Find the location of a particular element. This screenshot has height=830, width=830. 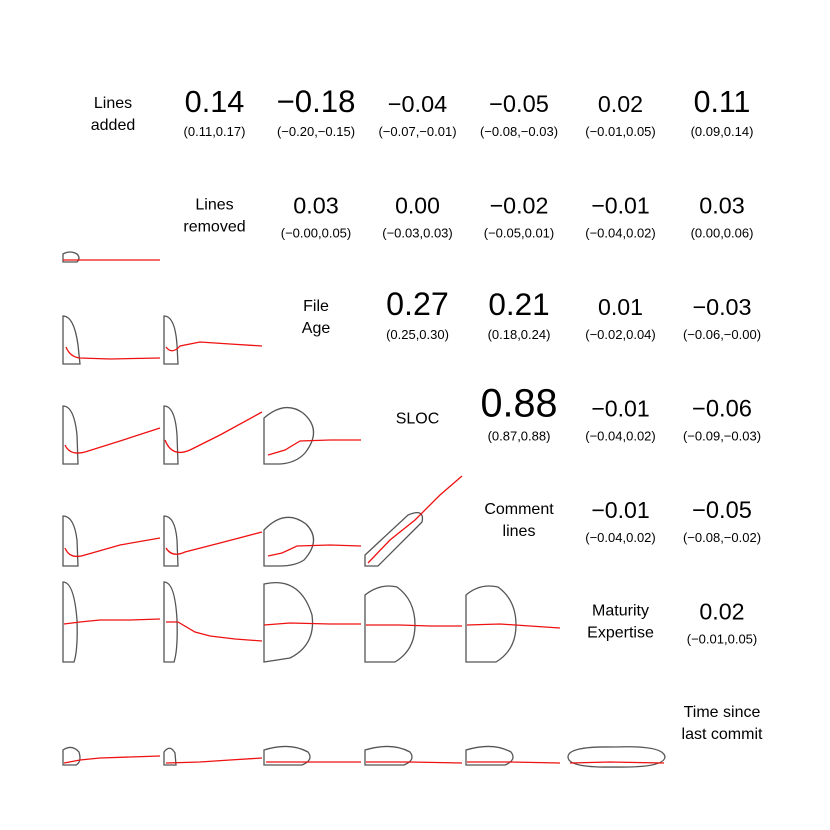

ellipse-r6-c0 is located at coordinates (71, 756).